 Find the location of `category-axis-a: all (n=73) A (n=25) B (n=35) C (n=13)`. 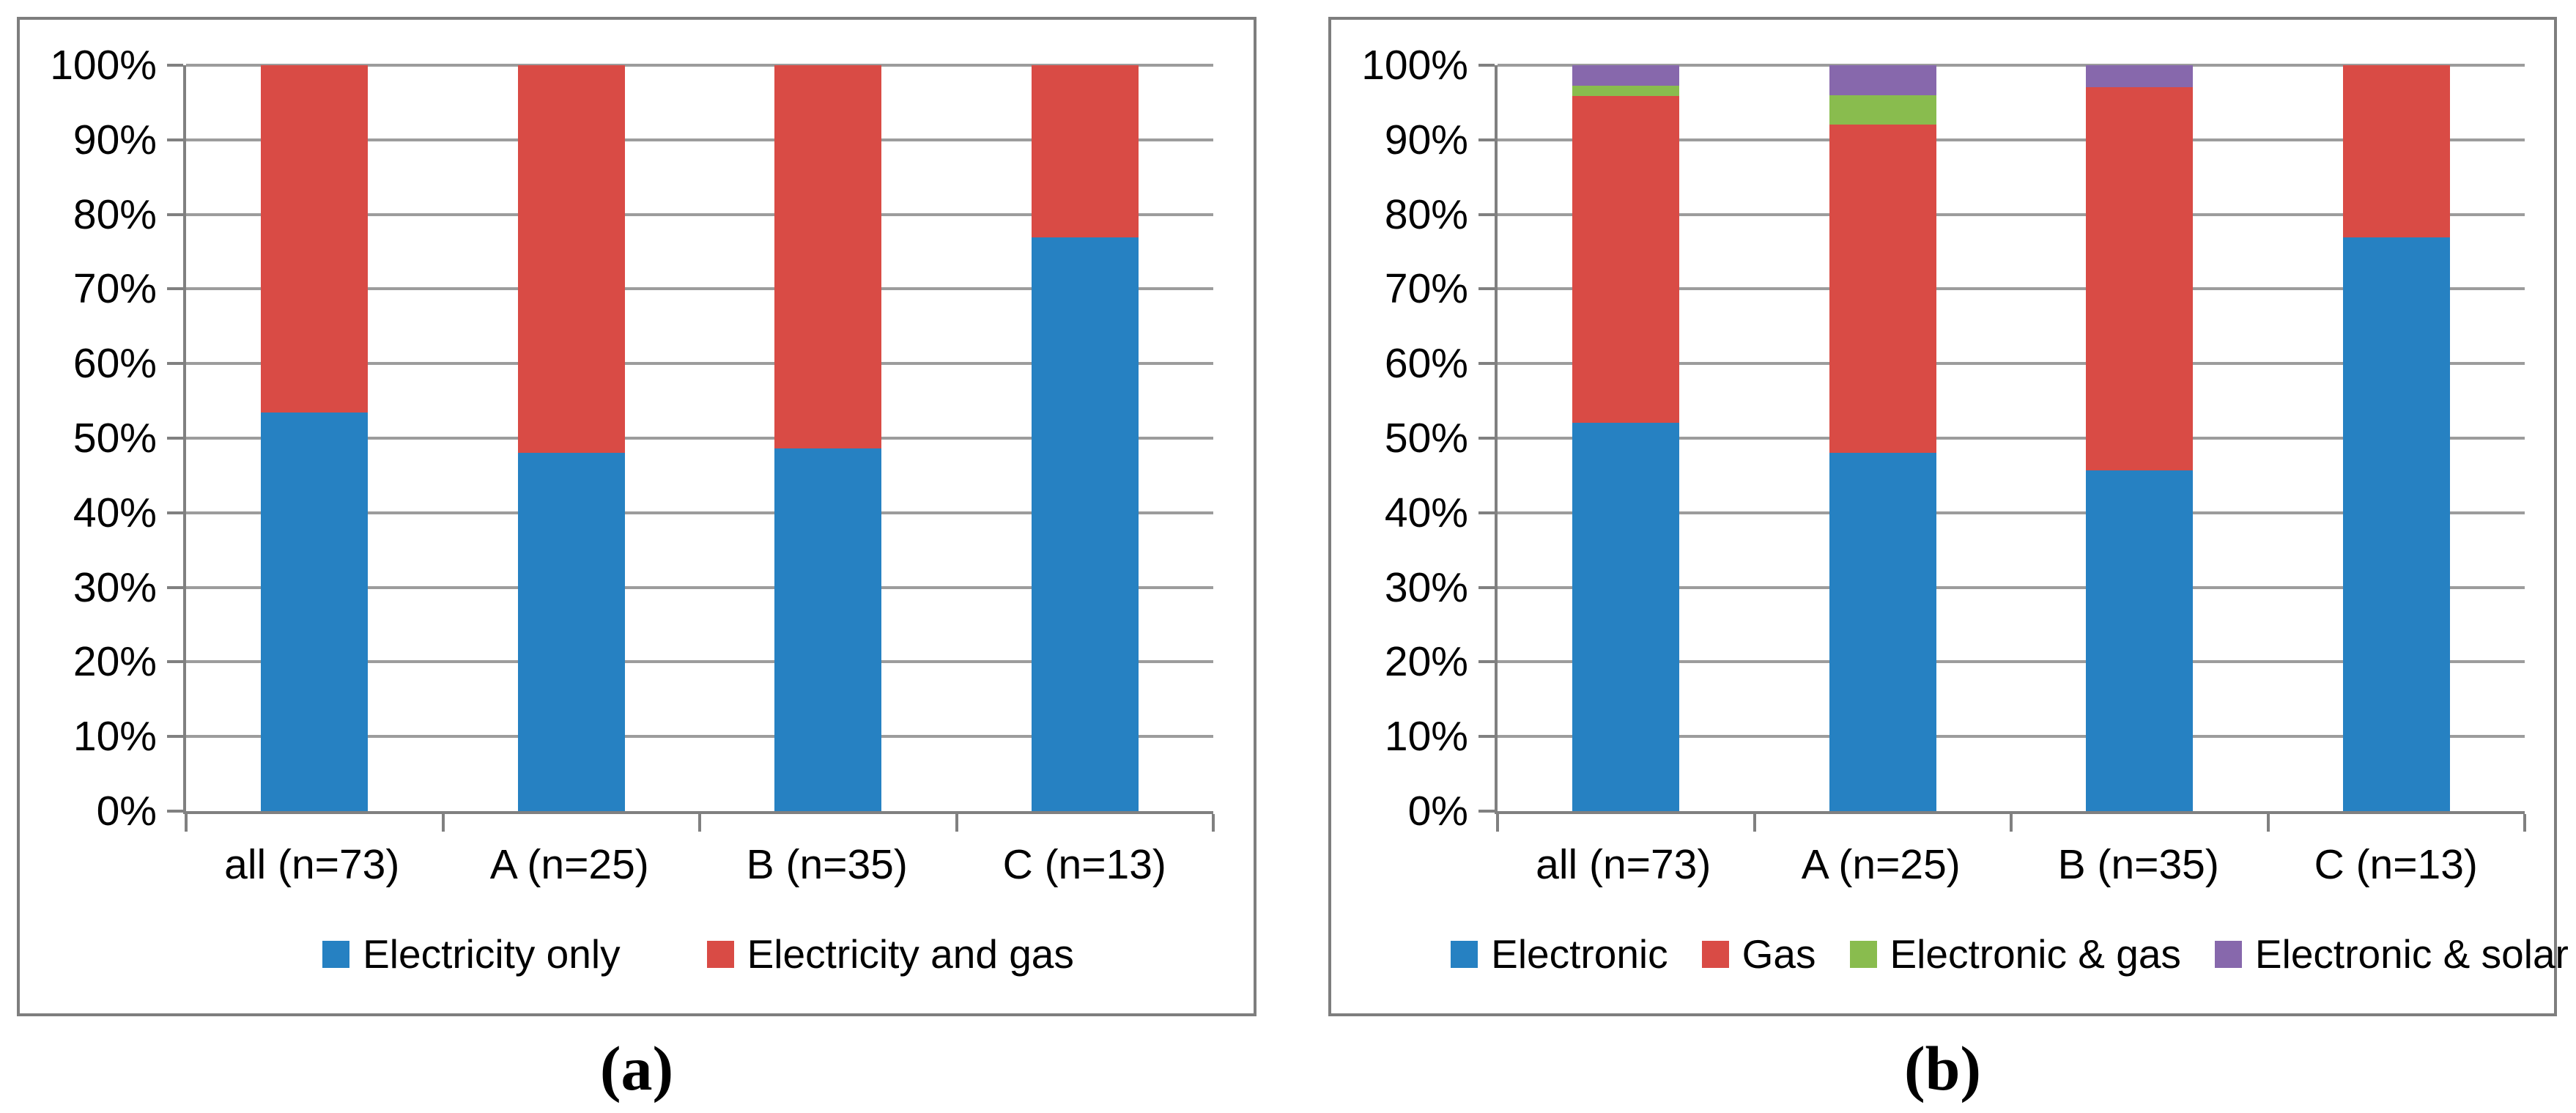

category-axis-a: all (n=73) A (n=25) B (n=35) C (n=13) is located at coordinates (698, 864).